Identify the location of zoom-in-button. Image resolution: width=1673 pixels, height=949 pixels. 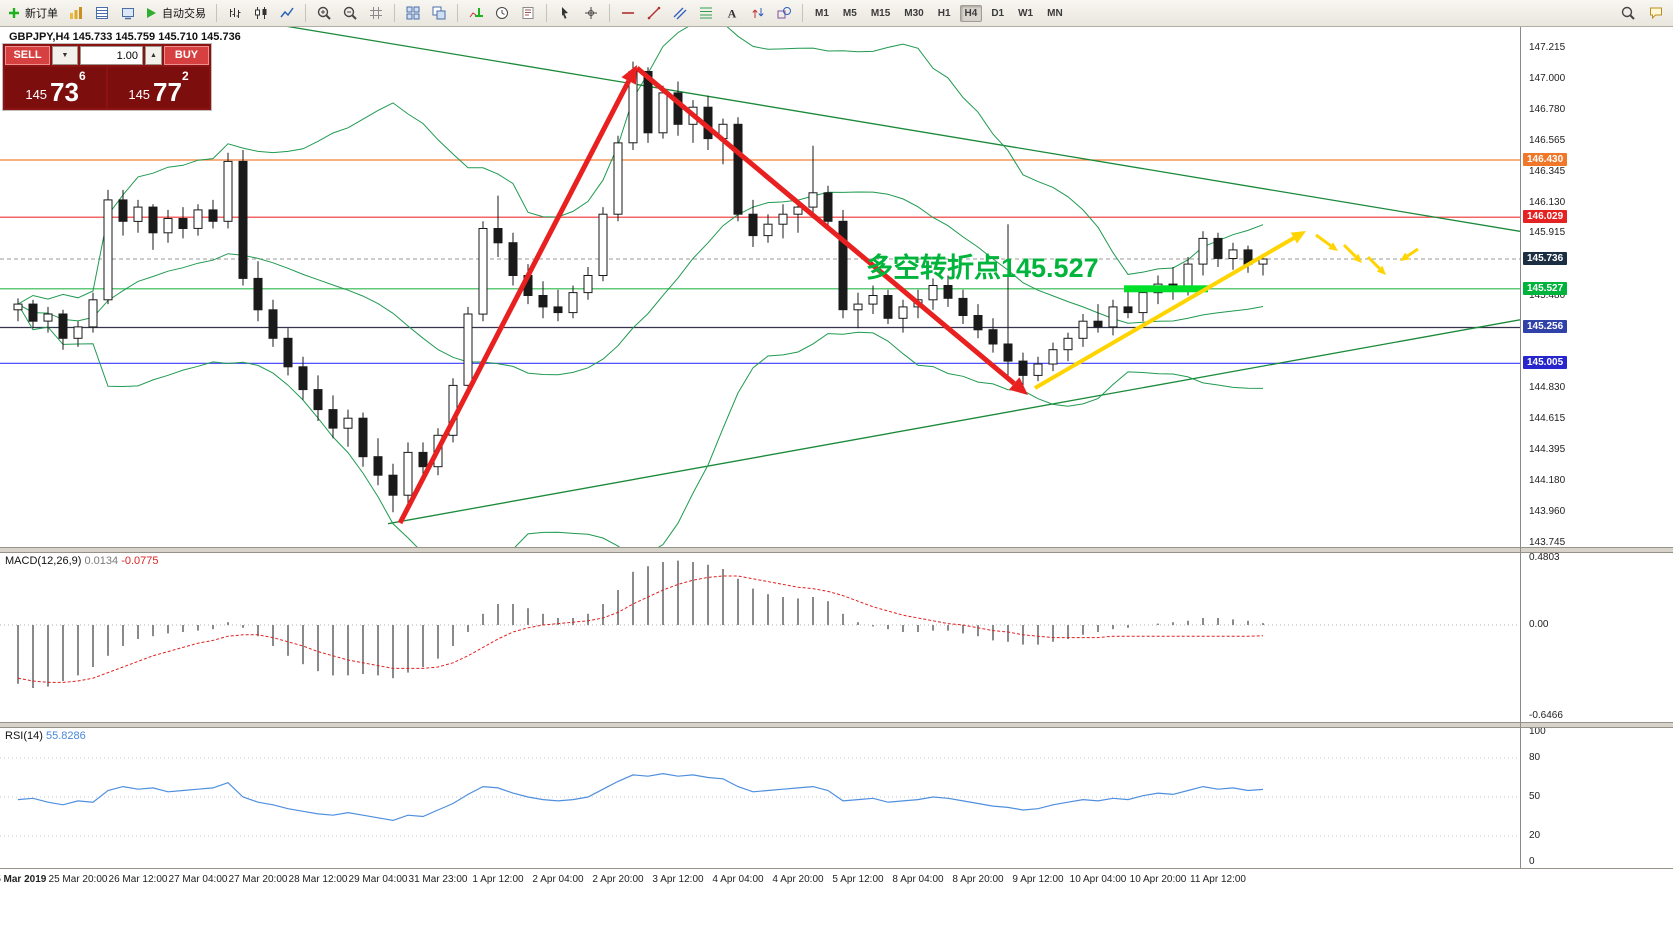
(324, 13).